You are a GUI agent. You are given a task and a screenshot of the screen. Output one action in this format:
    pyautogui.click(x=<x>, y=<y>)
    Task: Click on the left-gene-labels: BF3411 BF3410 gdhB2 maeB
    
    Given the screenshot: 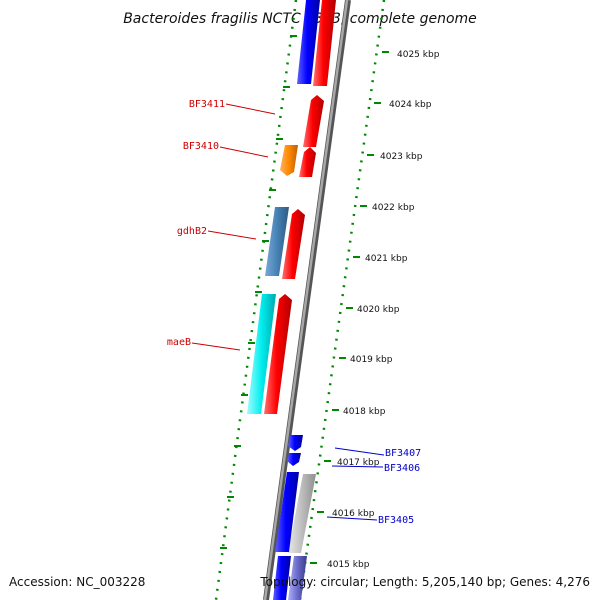 What is the action you would take?
    pyautogui.click(x=221, y=225)
    